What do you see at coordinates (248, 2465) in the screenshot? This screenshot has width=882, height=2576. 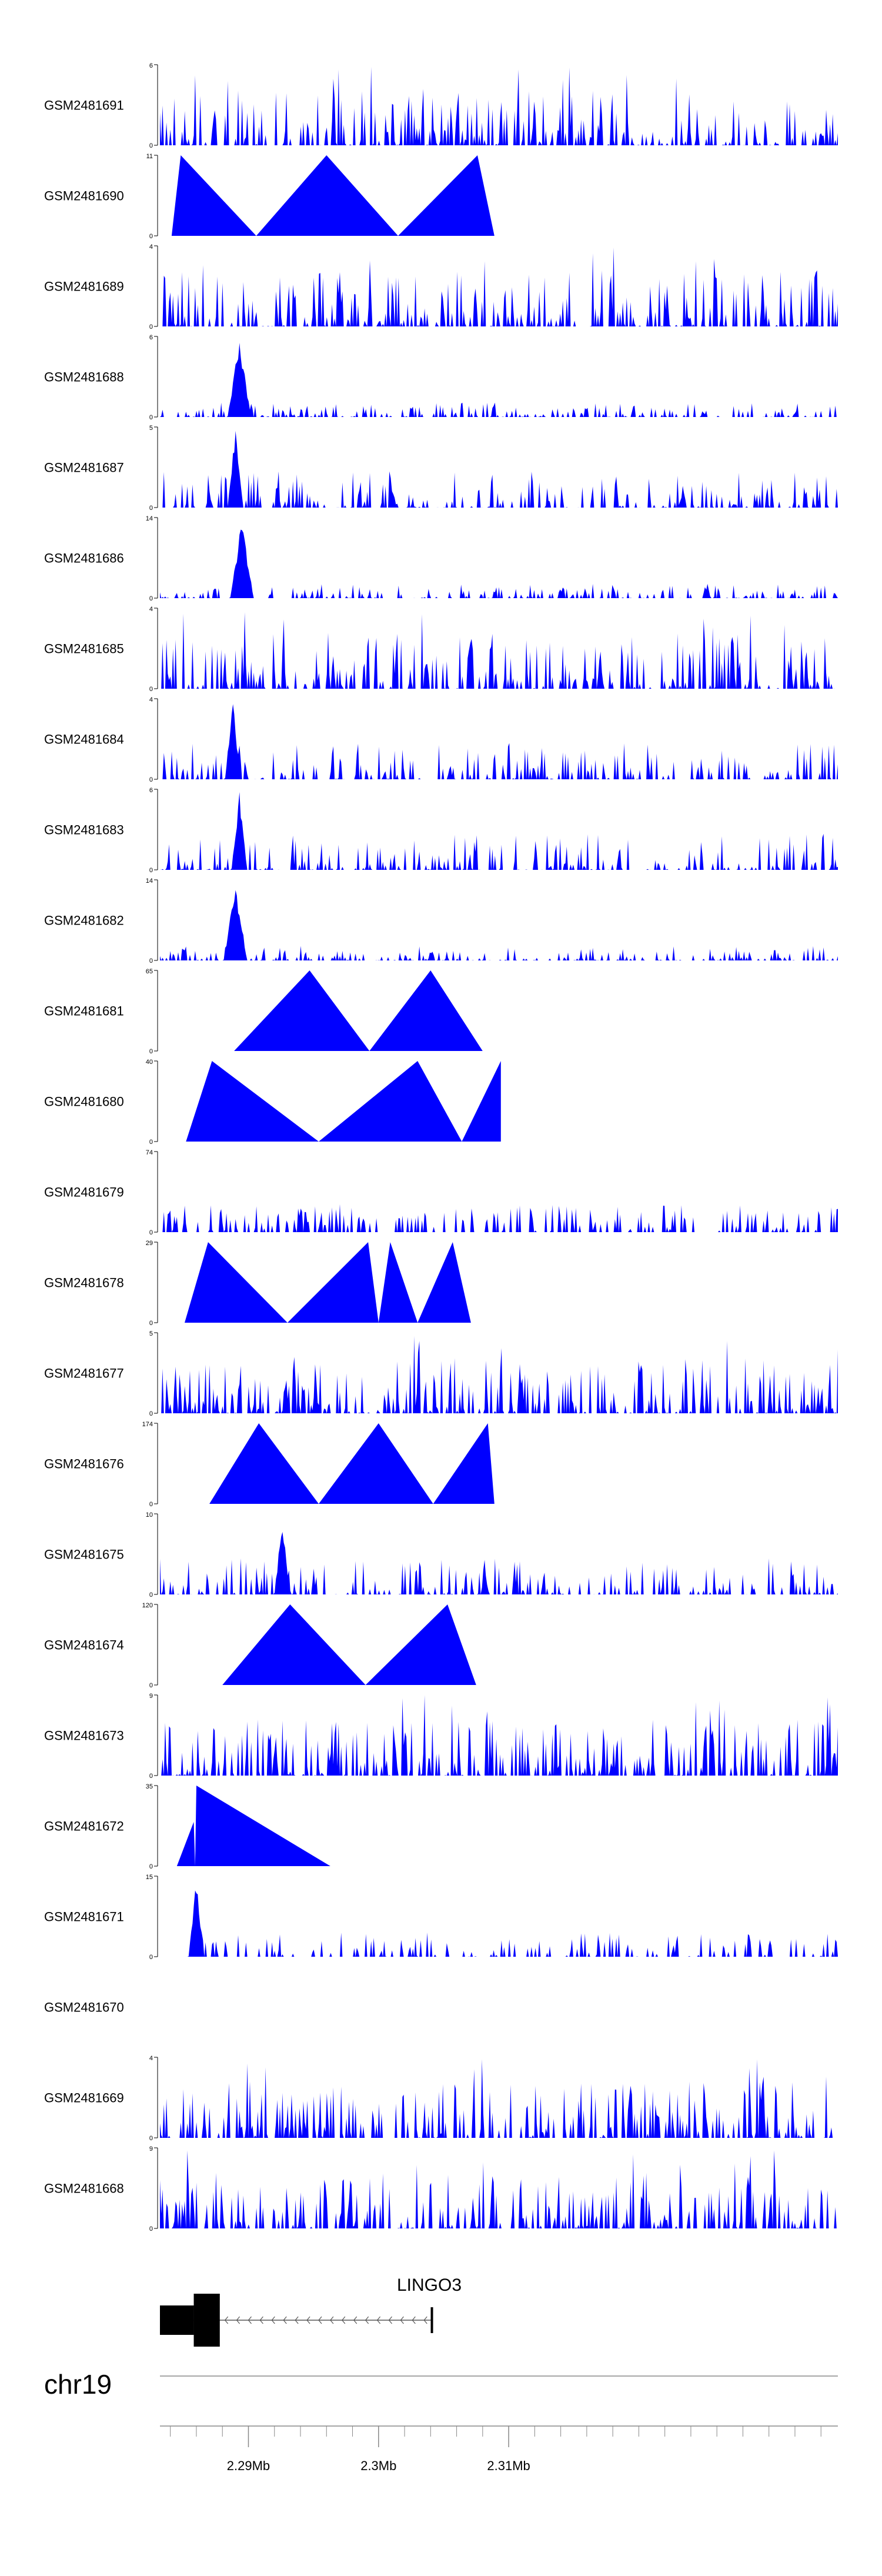 I see `axis-tick-label: 2.29Mb` at bounding box center [248, 2465].